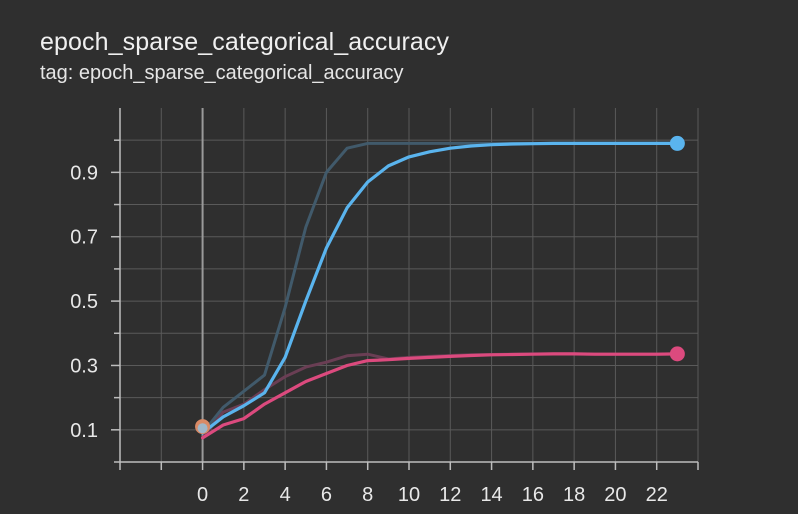 This screenshot has width=798, height=514. What do you see at coordinates (615, 495) in the screenshot?
I see `x-tick-label: 20` at bounding box center [615, 495].